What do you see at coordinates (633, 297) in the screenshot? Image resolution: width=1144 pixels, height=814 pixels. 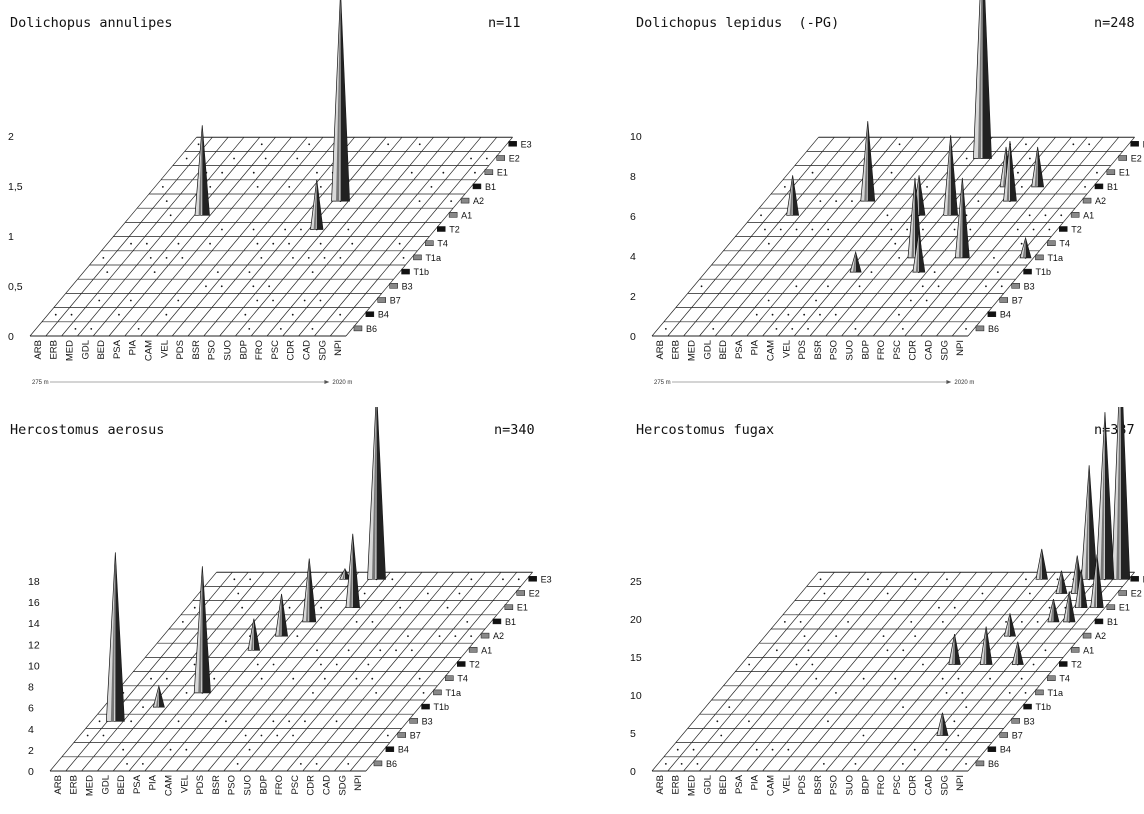 I see `y-tick-label: 2` at bounding box center [633, 297].